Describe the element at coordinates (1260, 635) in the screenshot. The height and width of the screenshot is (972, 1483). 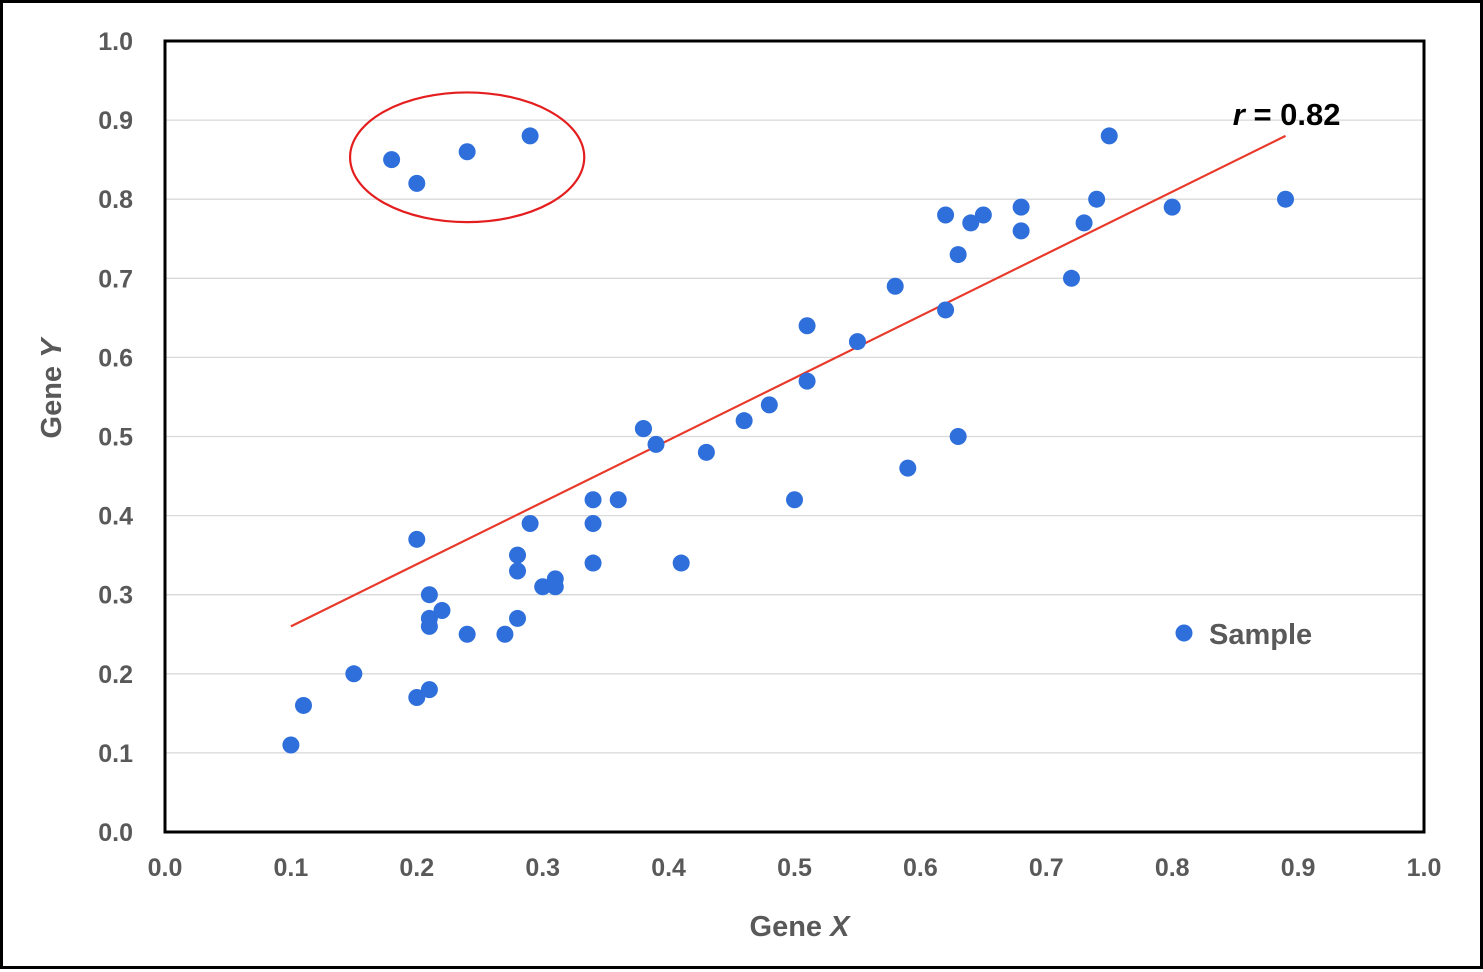
I see `legend-label-sample: Sample` at that location.